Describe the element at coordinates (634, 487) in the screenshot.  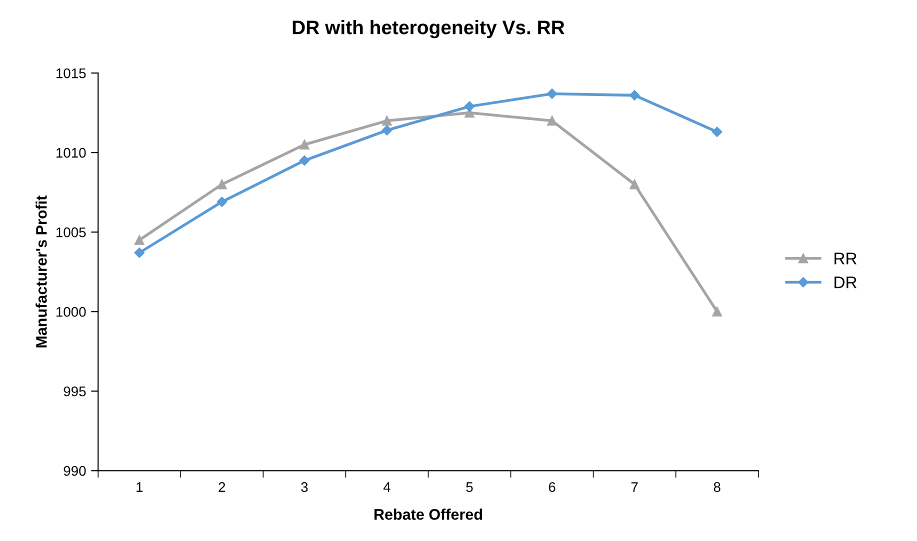
I see `x-tick-label: 7` at that location.